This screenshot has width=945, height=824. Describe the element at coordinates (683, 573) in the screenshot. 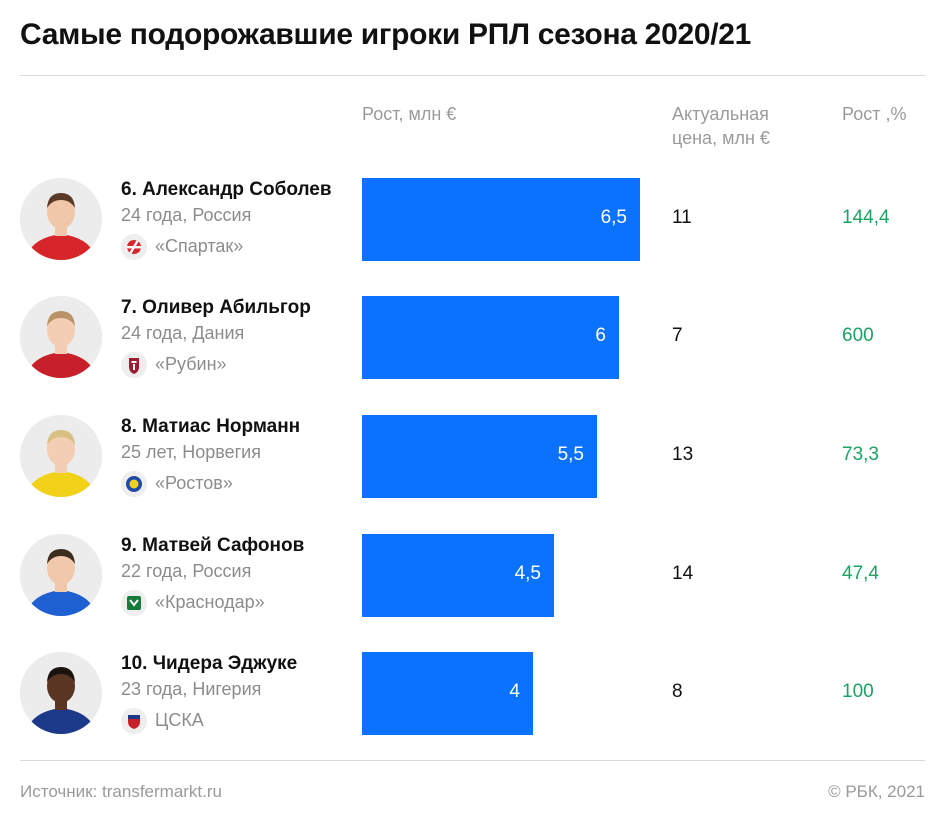

I see `current-price: 14` at that location.